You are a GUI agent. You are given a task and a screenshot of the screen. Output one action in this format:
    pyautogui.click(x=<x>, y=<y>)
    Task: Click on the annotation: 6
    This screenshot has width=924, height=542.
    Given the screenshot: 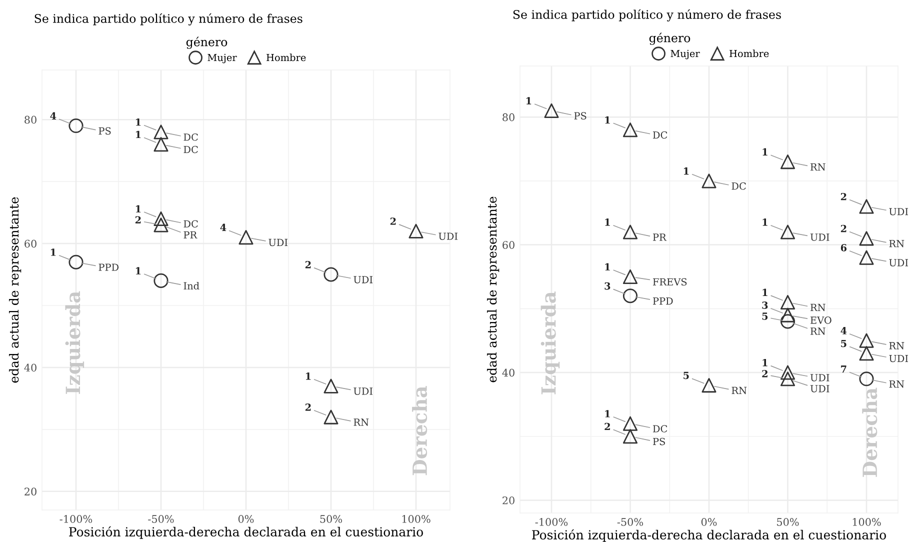 What is the action you would take?
    pyautogui.click(x=843, y=248)
    